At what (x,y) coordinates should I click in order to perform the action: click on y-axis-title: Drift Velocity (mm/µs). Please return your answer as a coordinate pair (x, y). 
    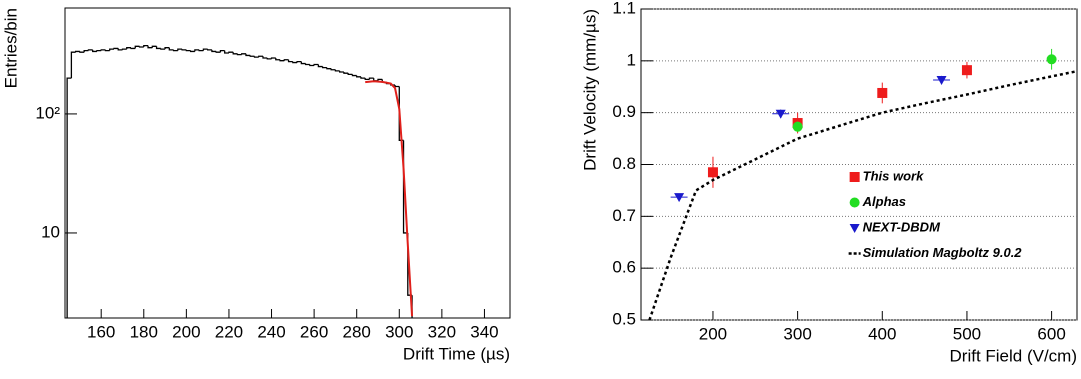
    Looking at the image, I should click on (589, 90).